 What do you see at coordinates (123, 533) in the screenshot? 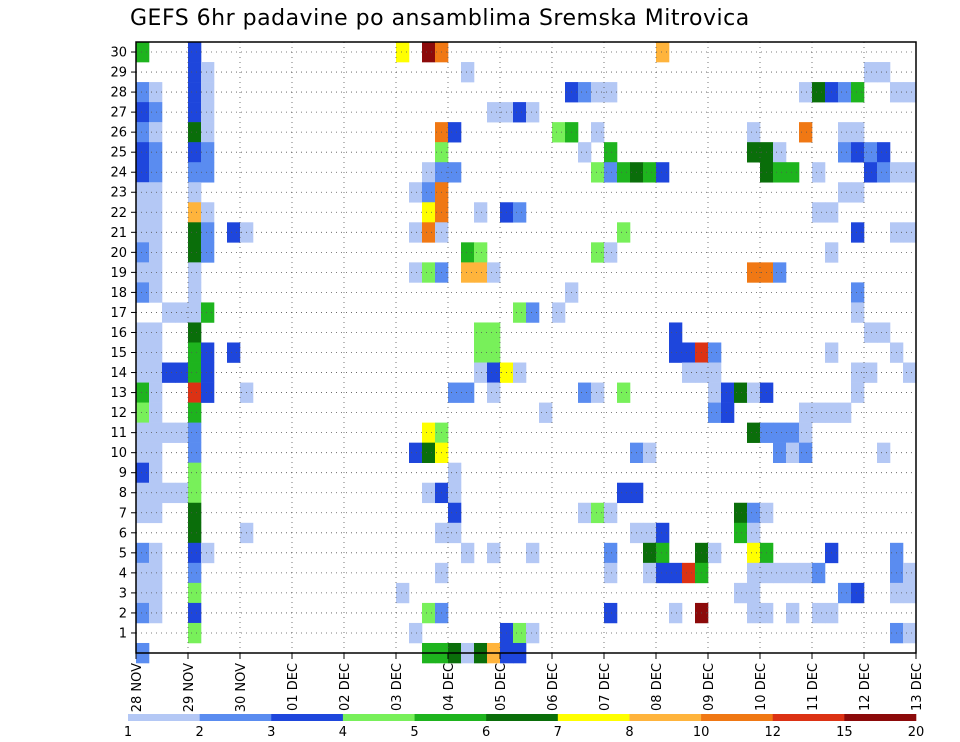
I see `y-tick-label: 6` at bounding box center [123, 533].